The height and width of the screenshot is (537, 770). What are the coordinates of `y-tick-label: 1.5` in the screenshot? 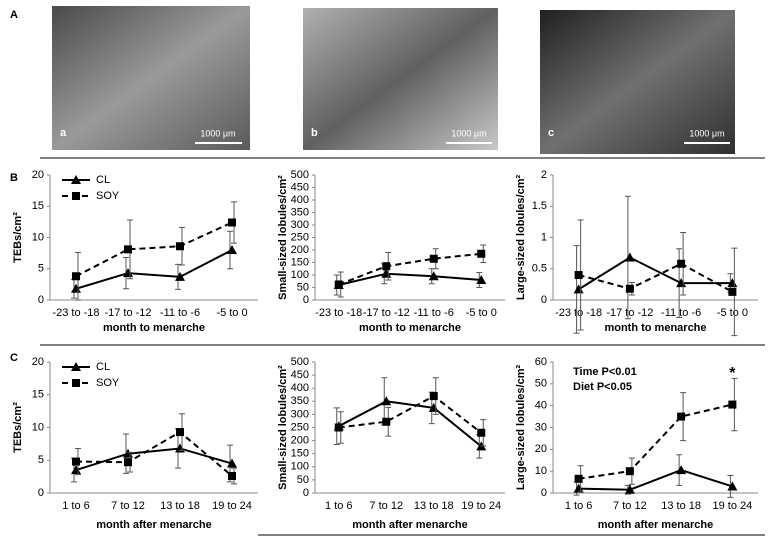 It's located at (539, 206).